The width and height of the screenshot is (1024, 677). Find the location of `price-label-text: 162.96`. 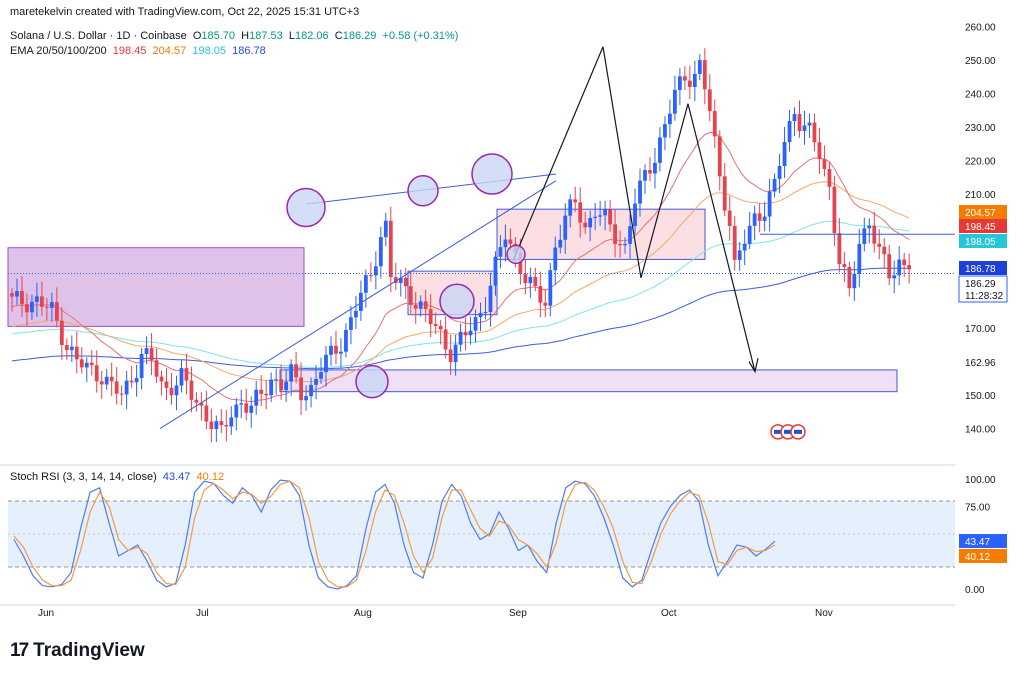

price-label-text: 162.96 is located at coordinates (980, 363).